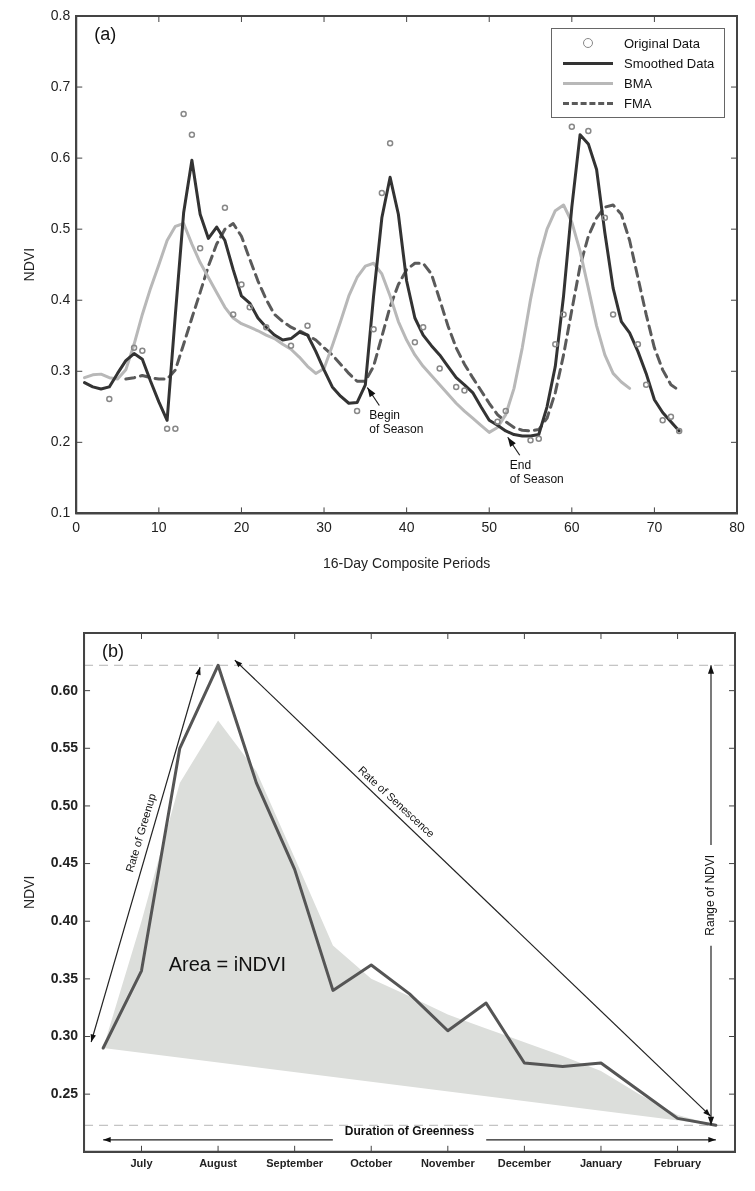  What do you see at coordinates (60, 441) in the screenshot?
I see `y-tick-label: 0.2` at bounding box center [60, 441].